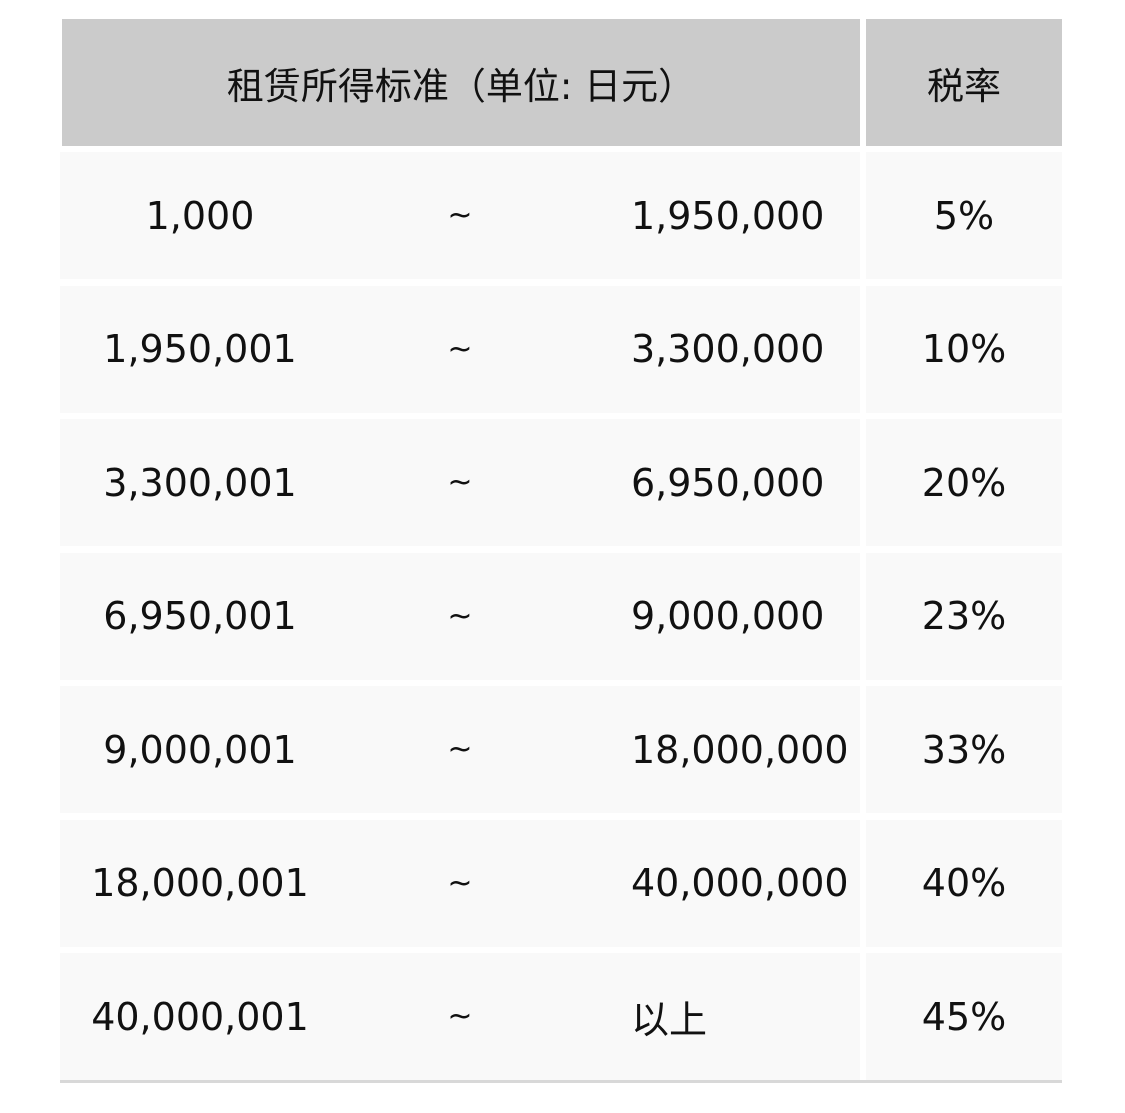  I want to click on table-header-row: 租赁所得标准（单位: 日元） 税率, so click(561, 82).